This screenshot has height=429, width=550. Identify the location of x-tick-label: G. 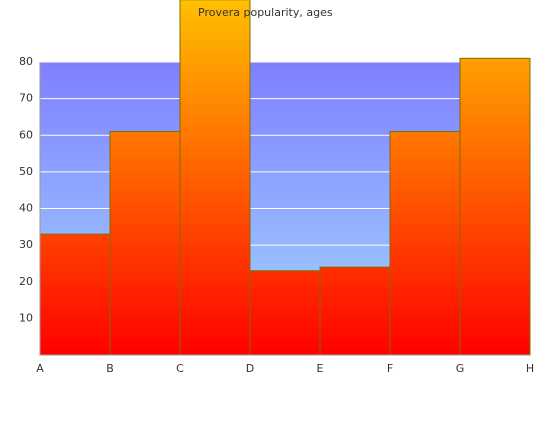
(460, 368).